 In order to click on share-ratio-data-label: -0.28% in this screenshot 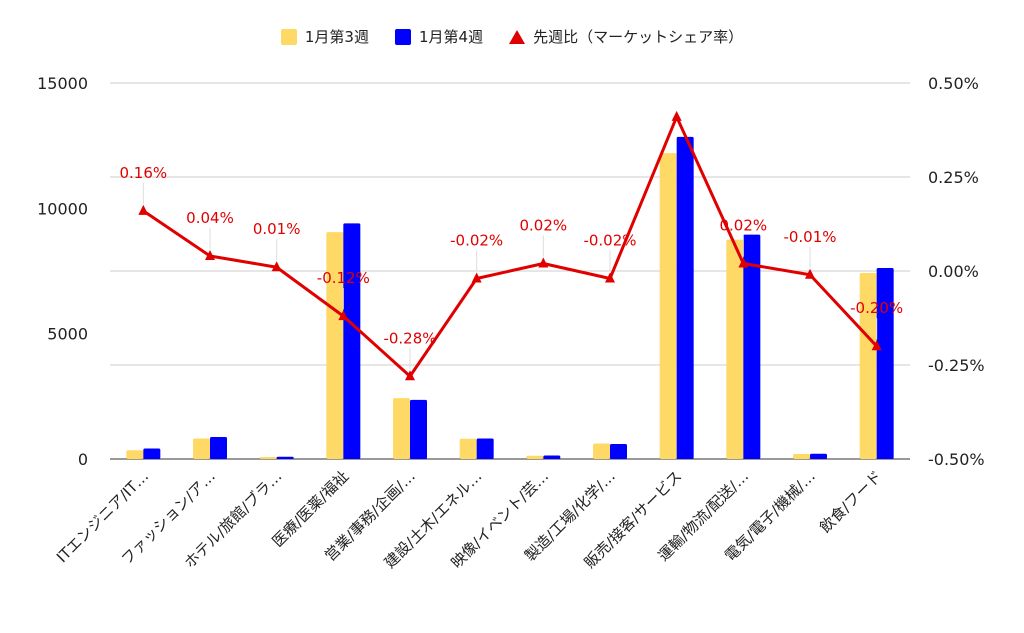, I will do `click(409, 338)`.